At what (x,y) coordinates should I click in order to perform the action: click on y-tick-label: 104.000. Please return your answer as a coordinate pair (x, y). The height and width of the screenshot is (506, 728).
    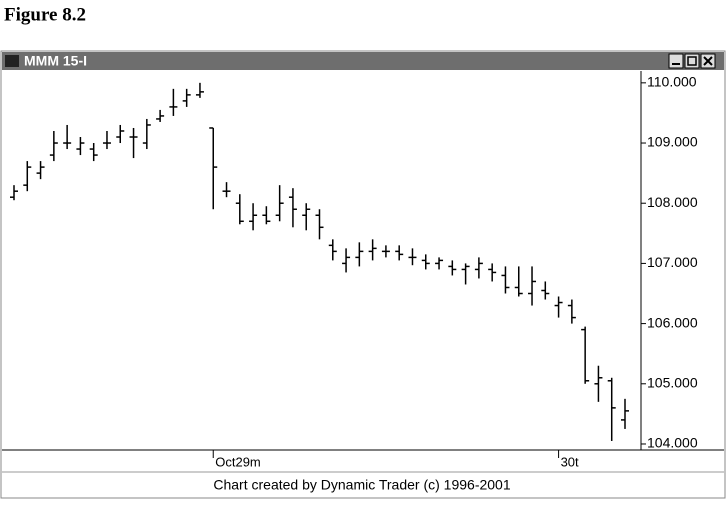
    Looking at the image, I should click on (672, 443).